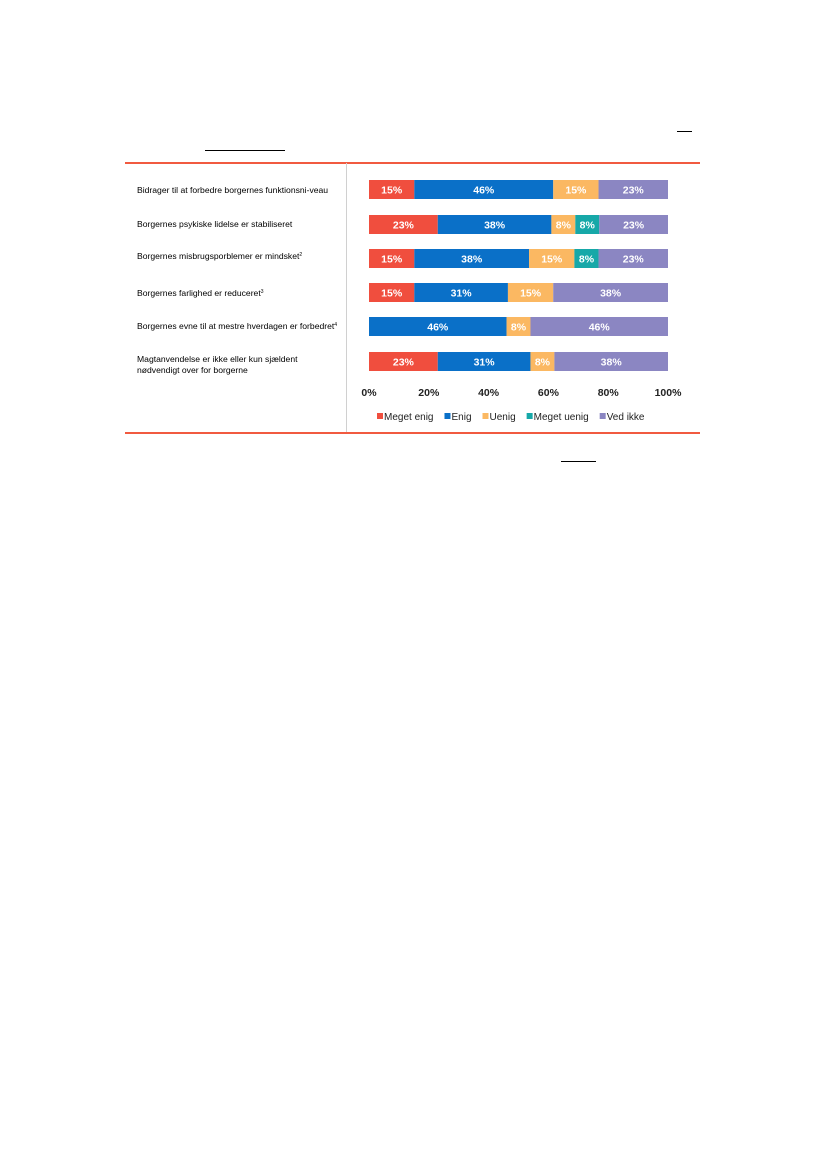 The width and height of the screenshot is (827, 1169). What do you see at coordinates (412, 163) in the screenshot?
I see `top-rule` at bounding box center [412, 163].